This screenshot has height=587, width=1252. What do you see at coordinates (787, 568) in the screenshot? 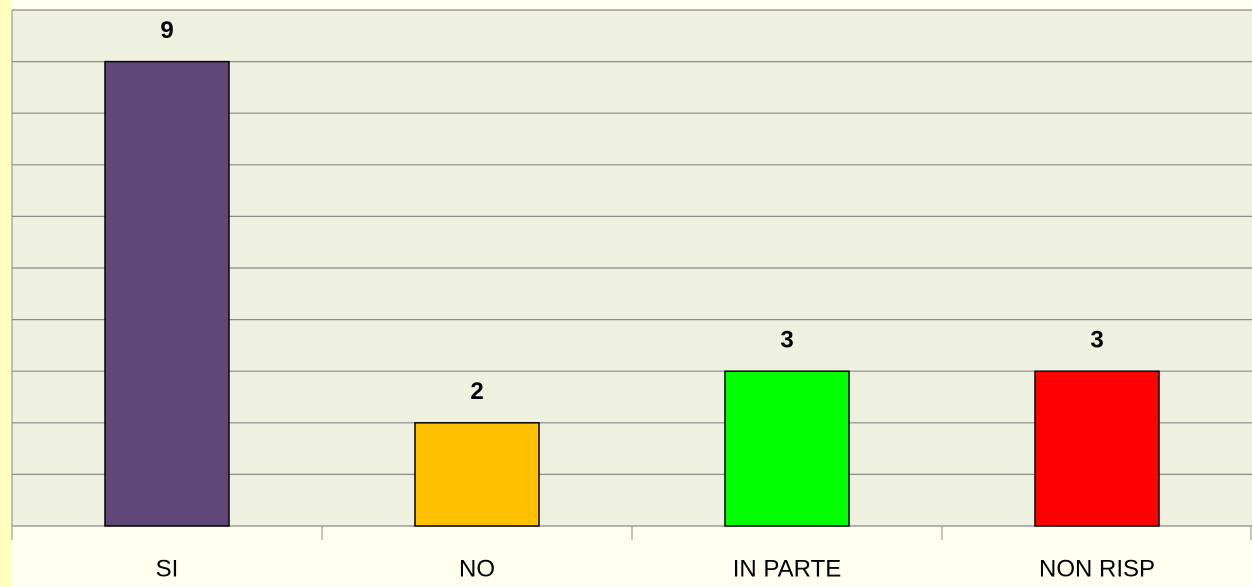
I see `x-tick-label: IN PARTE` at bounding box center [787, 568].